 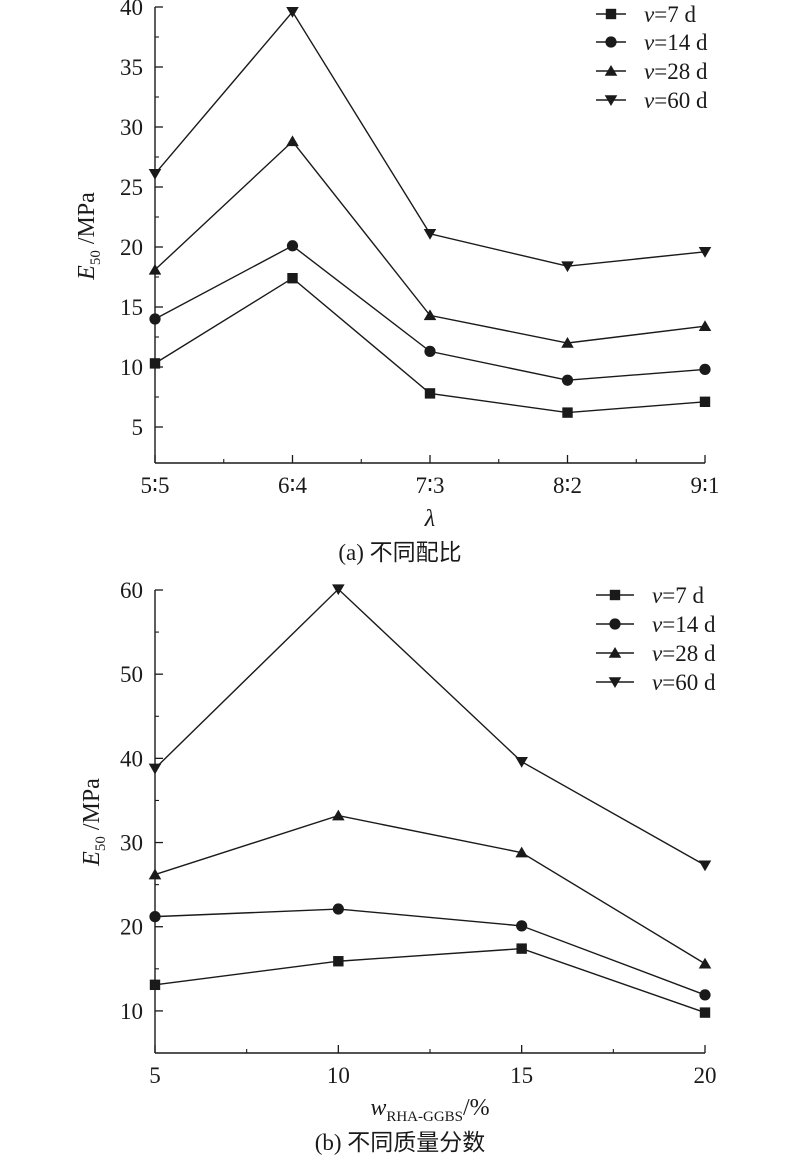 What do you see at coordinates (399, 552) in the screenshot?
I see `panel-caption: (a) 不同配比` at bounding box center [399, 552].